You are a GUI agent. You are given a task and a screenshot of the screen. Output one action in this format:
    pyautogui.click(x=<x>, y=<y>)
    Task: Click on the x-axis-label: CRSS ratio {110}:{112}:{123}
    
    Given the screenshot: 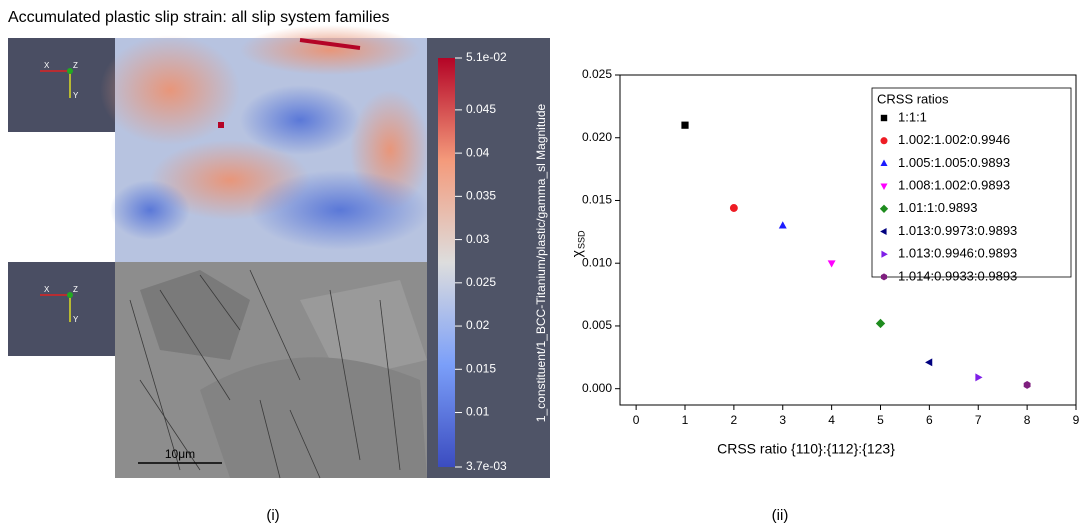 What is the action you would take?
    pyautogui.click(x=806, y=449)
    